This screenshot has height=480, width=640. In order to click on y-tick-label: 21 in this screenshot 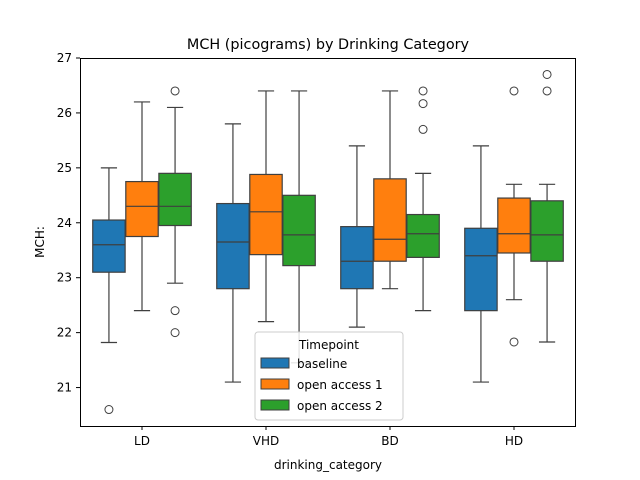, I will do `click(64, 388)`.